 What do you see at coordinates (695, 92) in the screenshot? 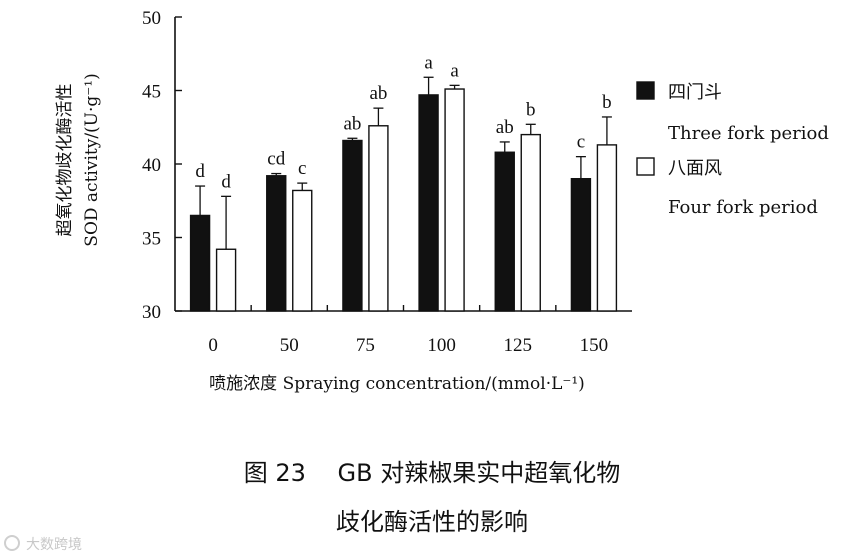
I see `legend-label-zh-1: 四门斗` at bounding box center [695, 92].